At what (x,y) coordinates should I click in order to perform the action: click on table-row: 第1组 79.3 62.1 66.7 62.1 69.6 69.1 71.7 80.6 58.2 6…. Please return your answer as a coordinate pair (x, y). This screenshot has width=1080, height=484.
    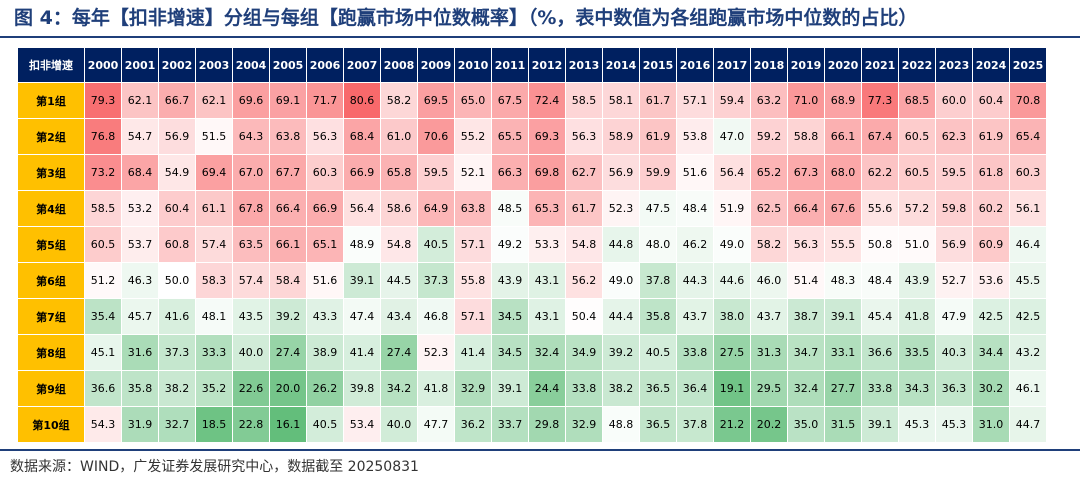
    Looking at the image, I should click on (532, 100).